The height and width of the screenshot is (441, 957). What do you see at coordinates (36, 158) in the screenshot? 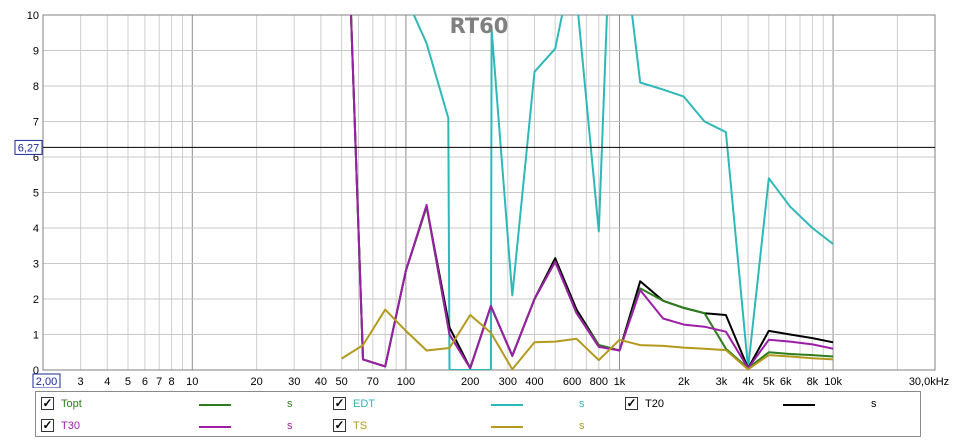
I see `y-tick-label: 6` at bounding box center [36, 158].